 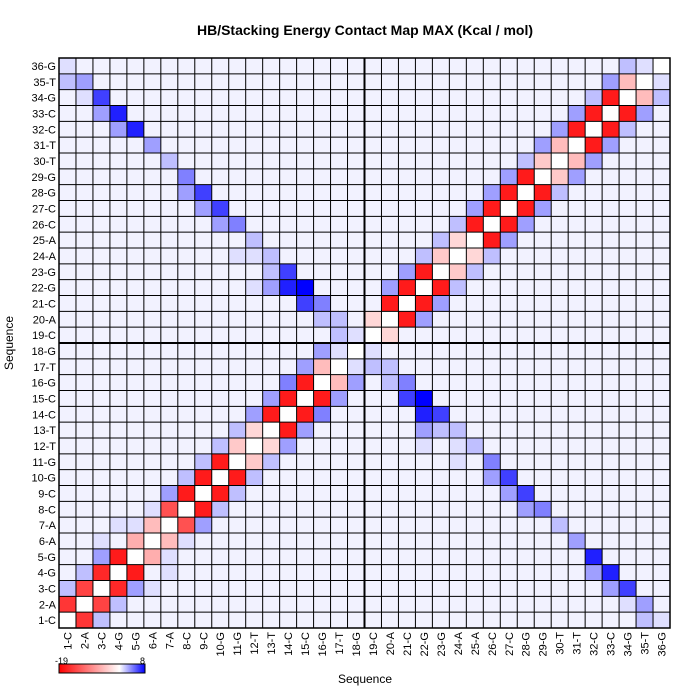 What do you see at coordinates (44, 130) in the screenshot?
I see `y-tick-label: 32-C` at bounding box center [44, 130].